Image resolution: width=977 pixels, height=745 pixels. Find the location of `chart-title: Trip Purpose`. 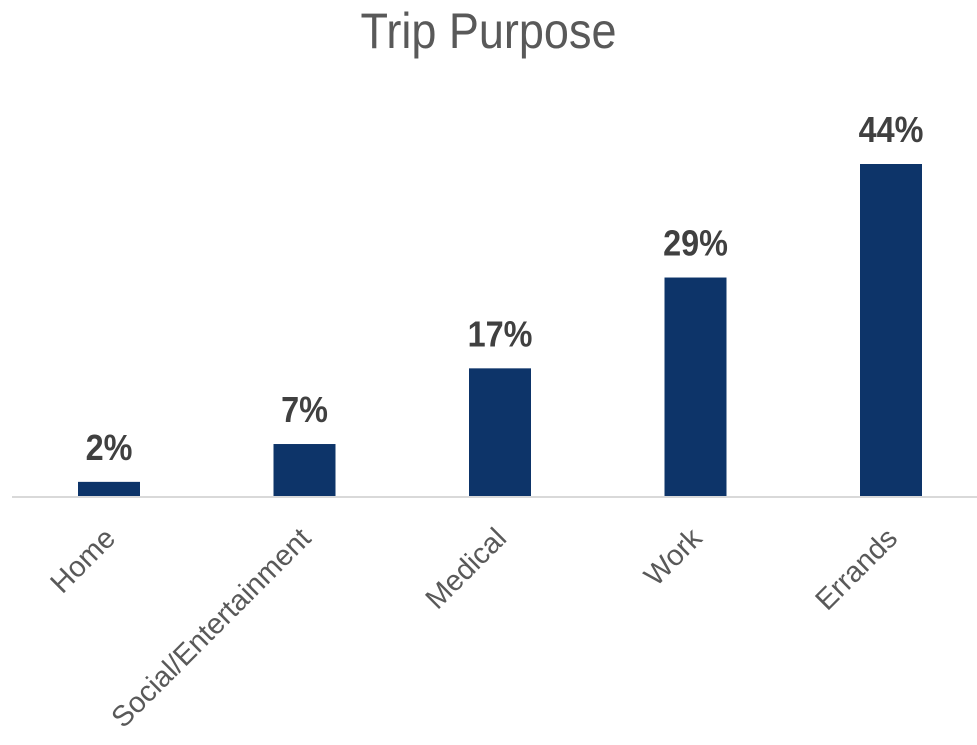

chart-title: Trip Purpose is located at coordinates (488, 31).